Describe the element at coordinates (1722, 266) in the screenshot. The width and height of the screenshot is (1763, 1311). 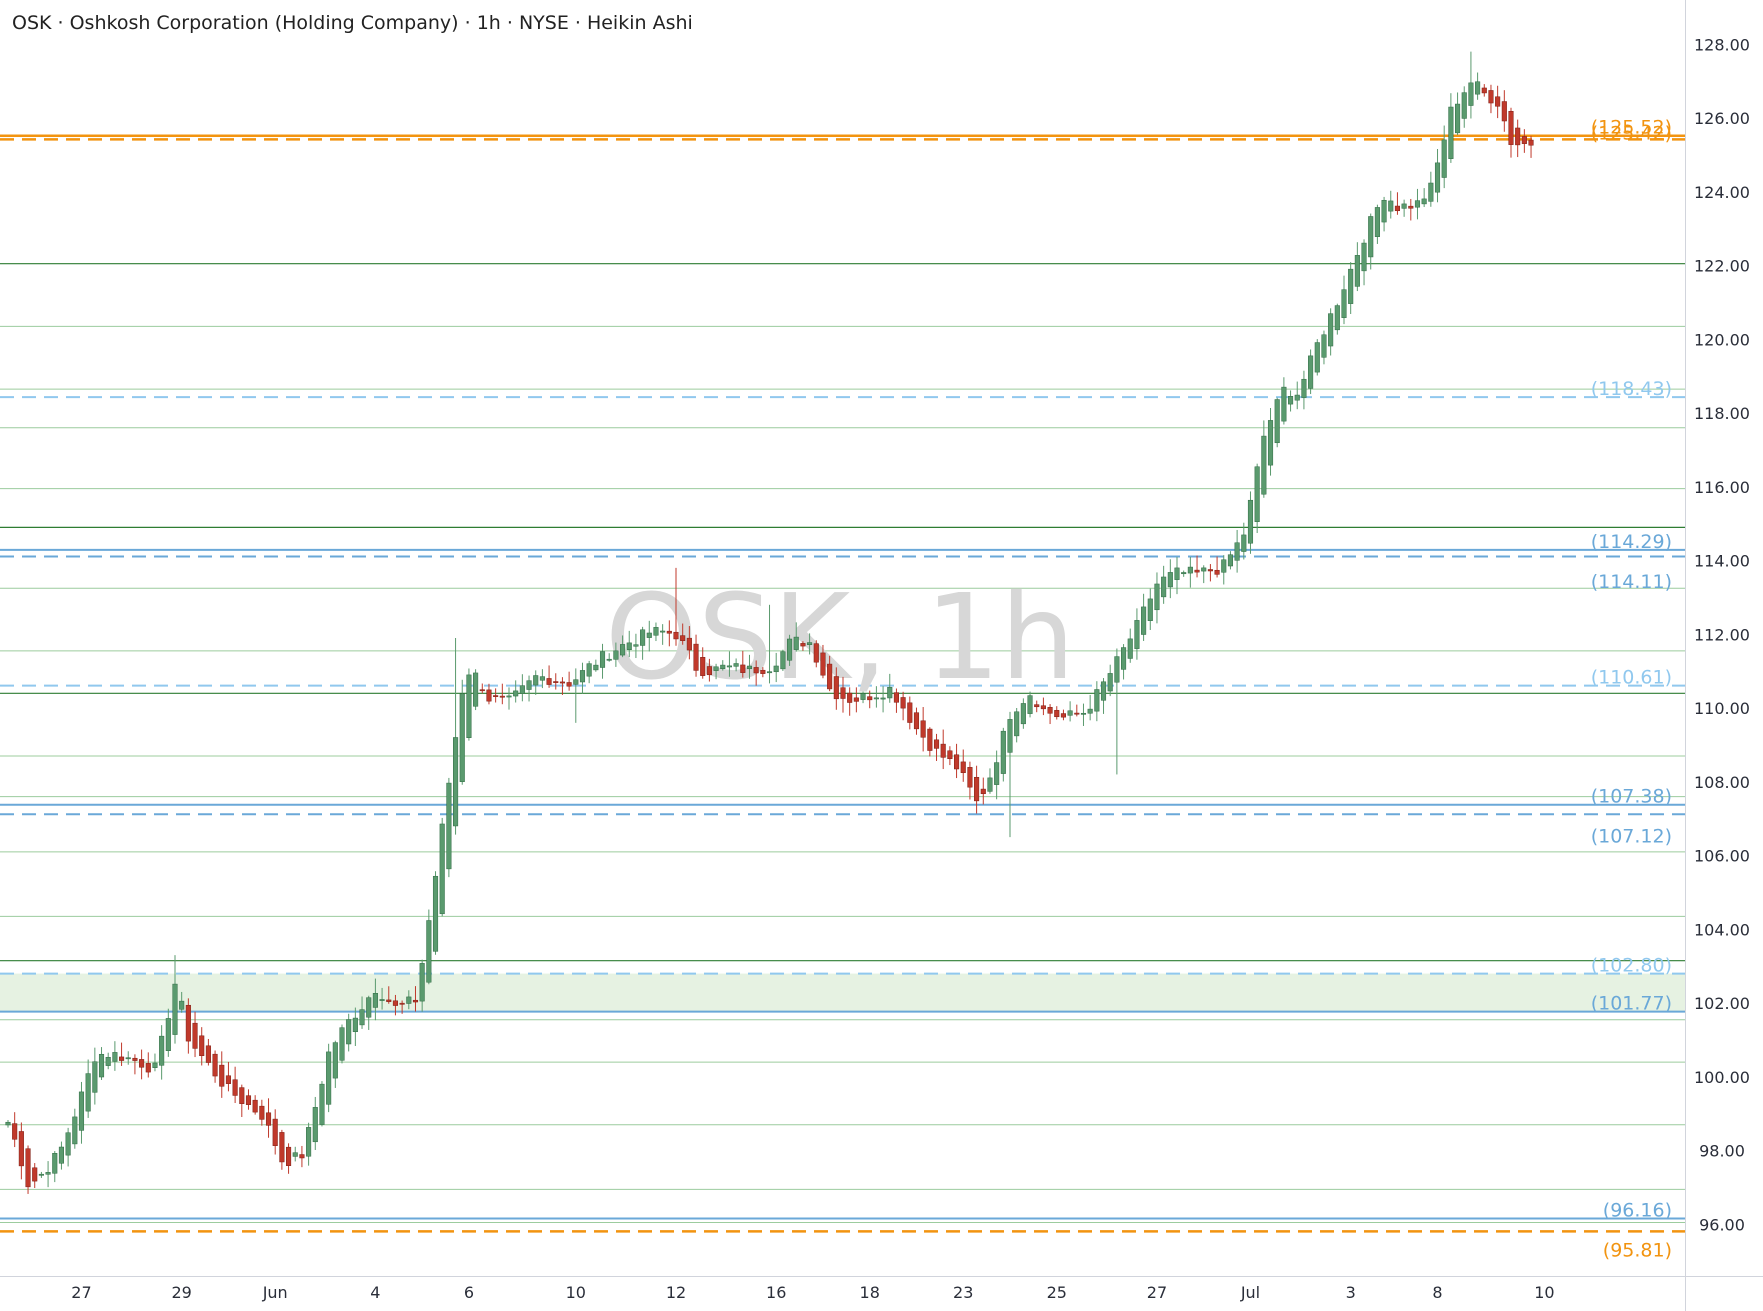
I see `y-tick-label: 122.00` at that location.